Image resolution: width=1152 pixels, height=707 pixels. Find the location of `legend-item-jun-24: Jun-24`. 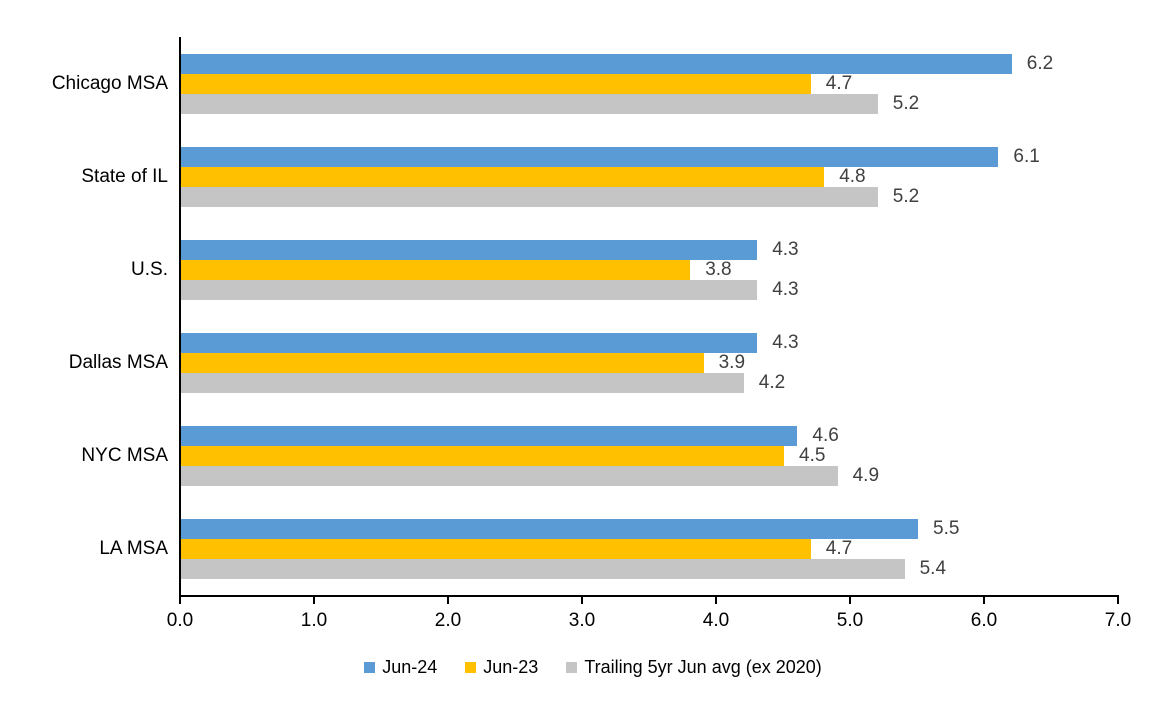

legend-item-jun-24: Jun-24 is located at coordinates (400, 667).